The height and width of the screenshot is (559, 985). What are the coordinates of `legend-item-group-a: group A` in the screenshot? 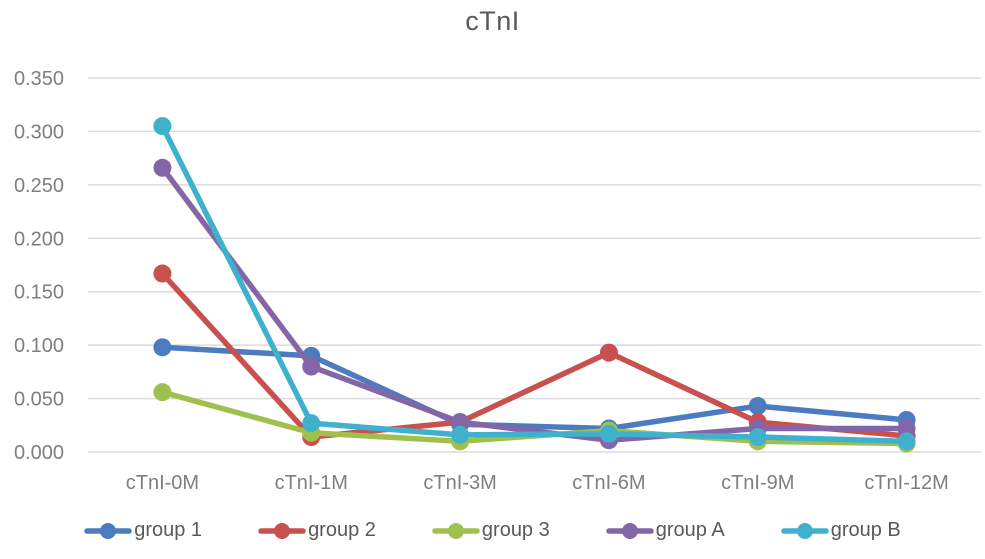 It's located at (665, 530).